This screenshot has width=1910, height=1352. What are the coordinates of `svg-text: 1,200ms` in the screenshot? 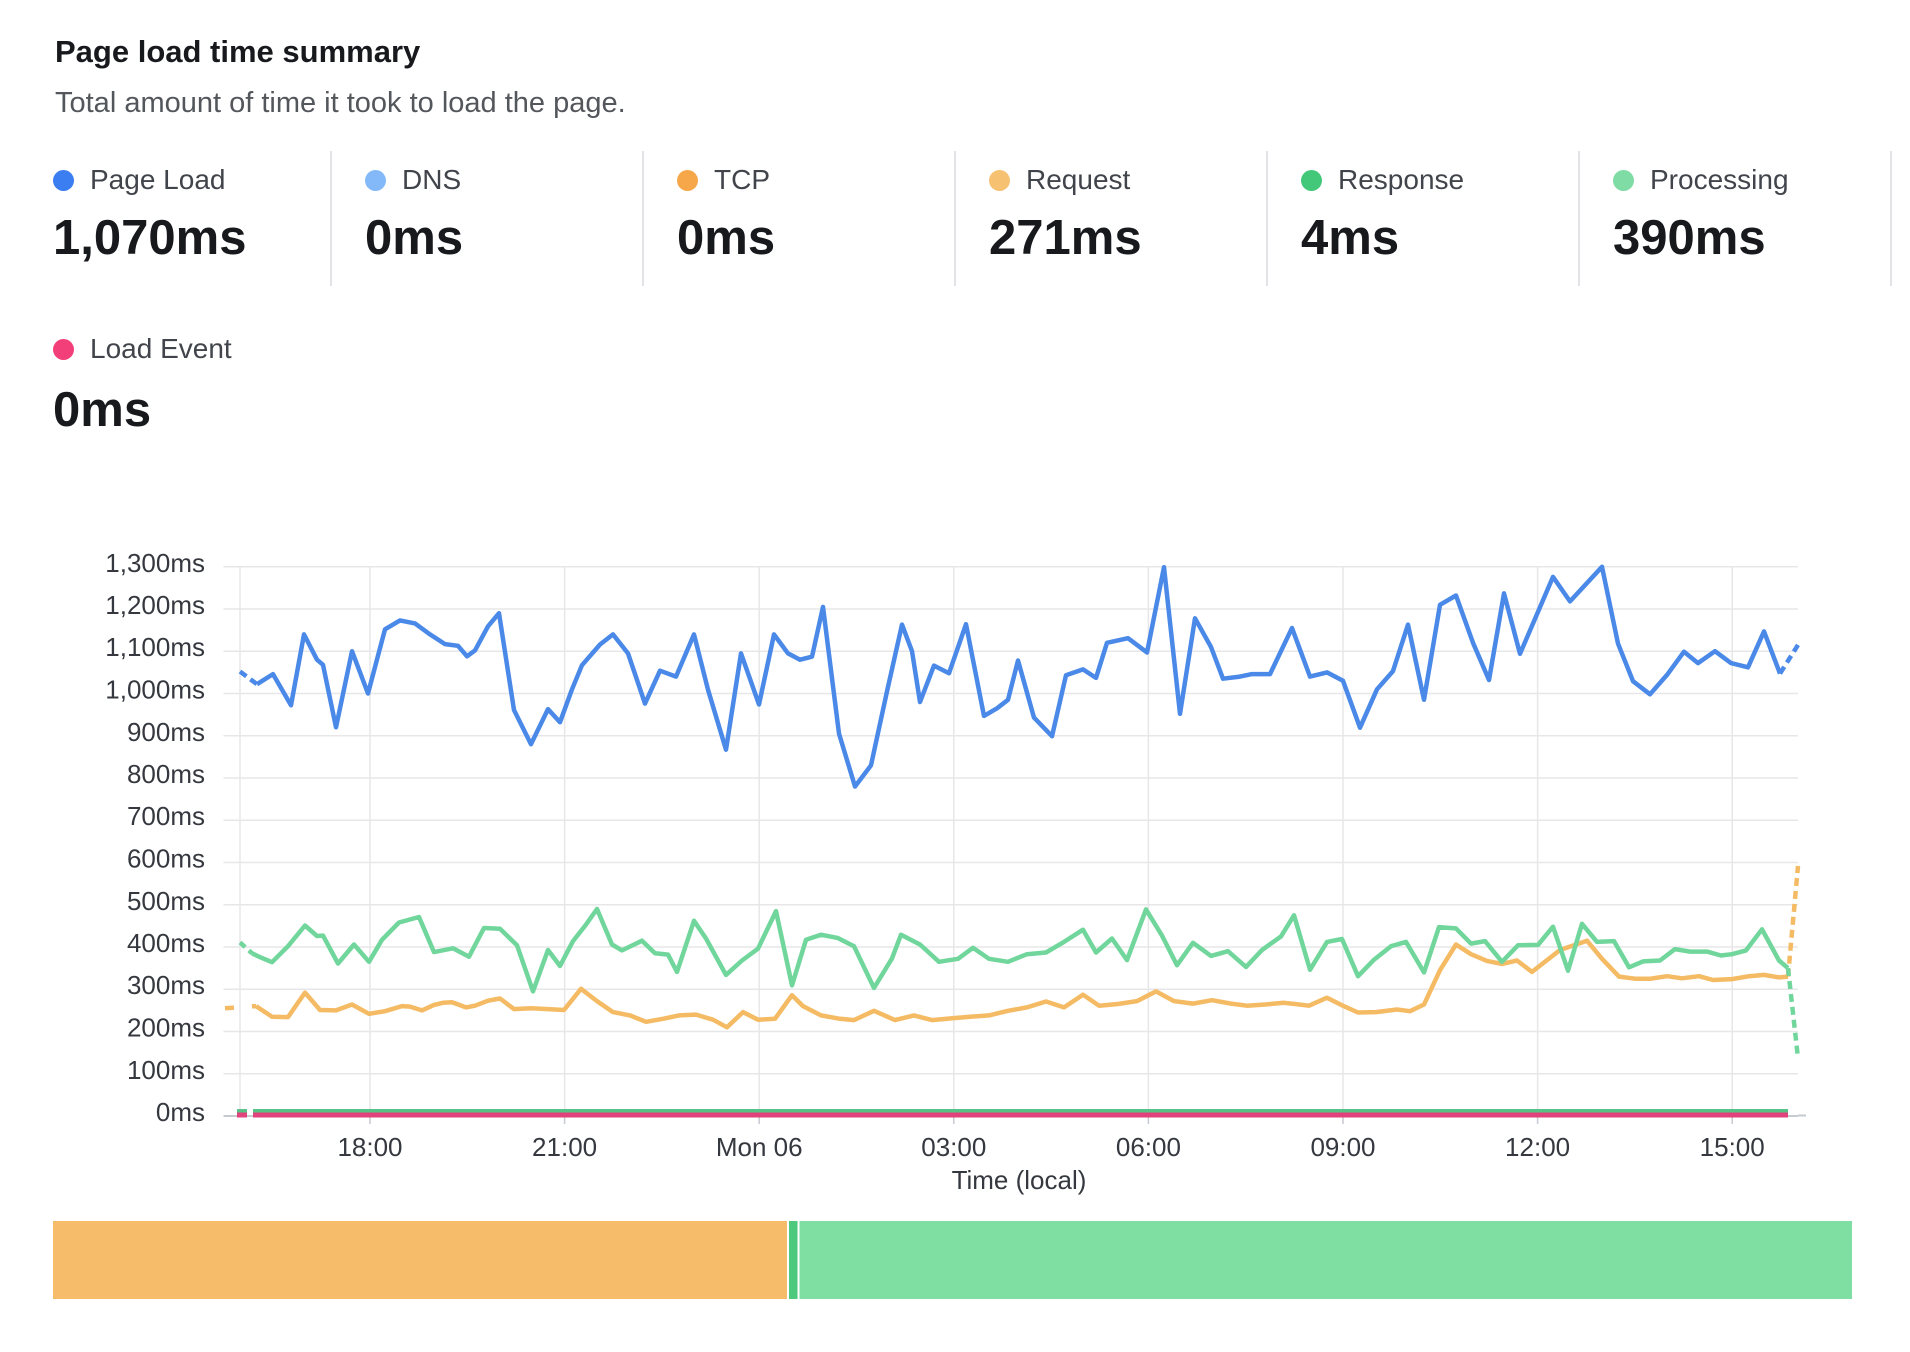 It's located at (155, 605).